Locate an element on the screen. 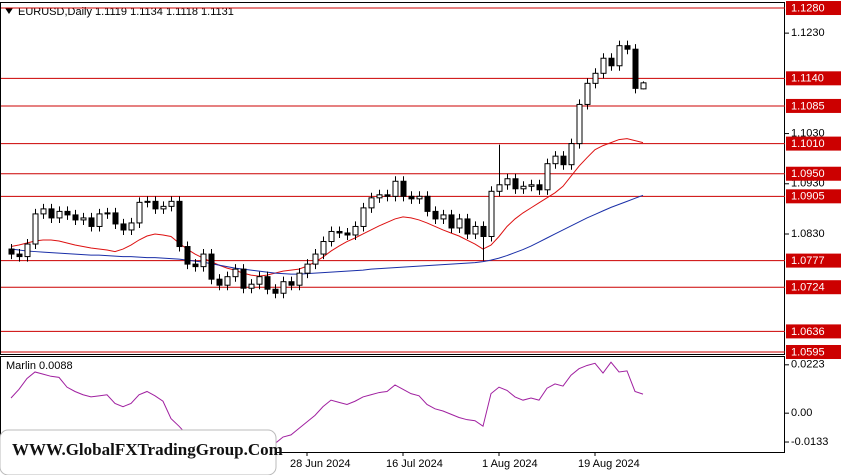  y-tick-label: 1.0830 is located at coordinates (808, 234).